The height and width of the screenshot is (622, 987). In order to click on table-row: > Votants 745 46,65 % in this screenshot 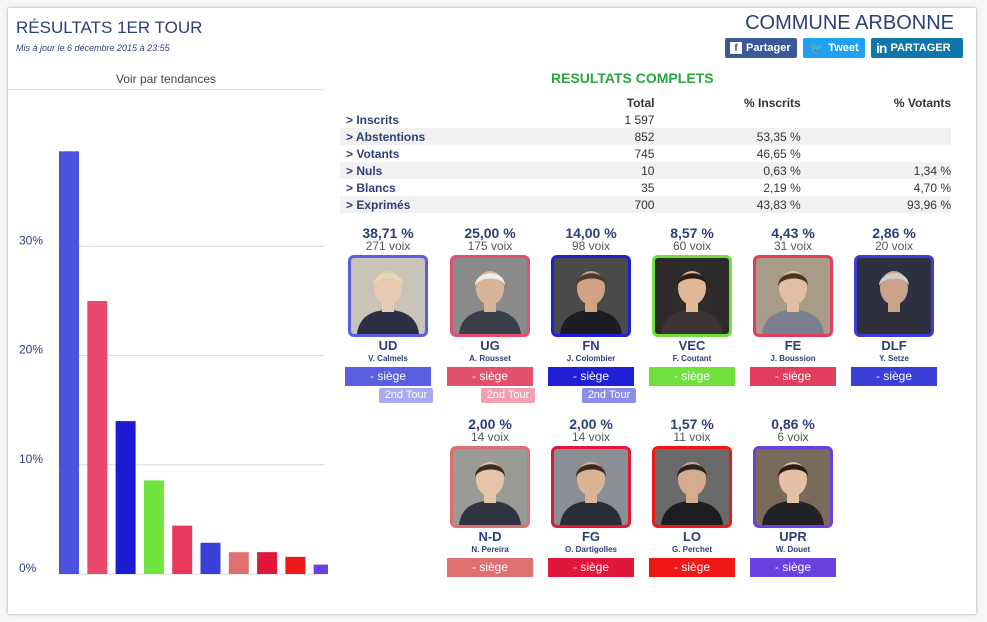, I will do `click(645, 153)`.